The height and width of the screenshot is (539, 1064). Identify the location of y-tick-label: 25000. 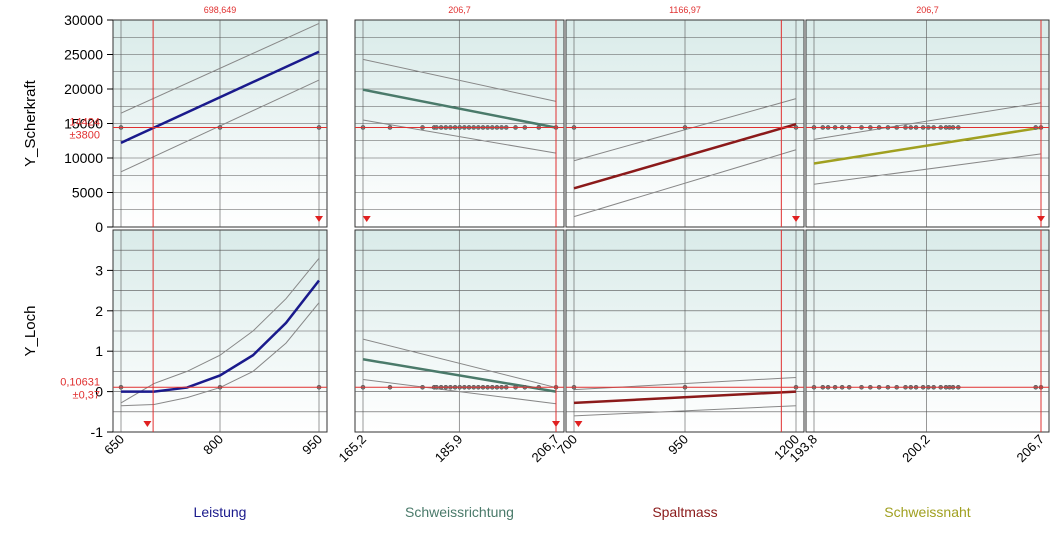
(83, 55).